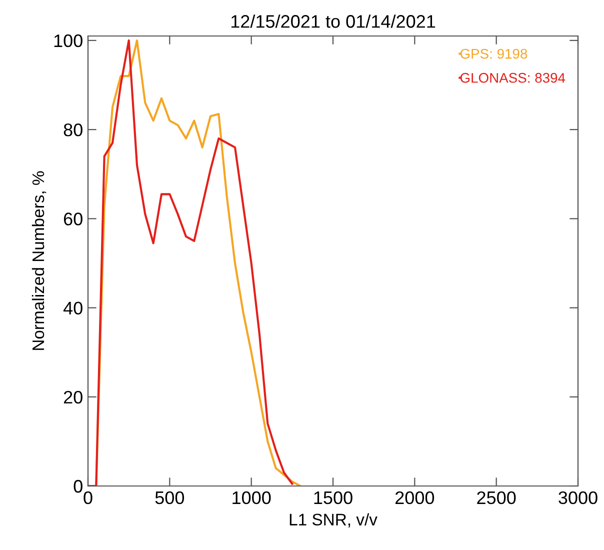 Image resolution: width=604 pixels, height=550 pixels. I want to click on y-tick-label: 40, so click(72, 308).